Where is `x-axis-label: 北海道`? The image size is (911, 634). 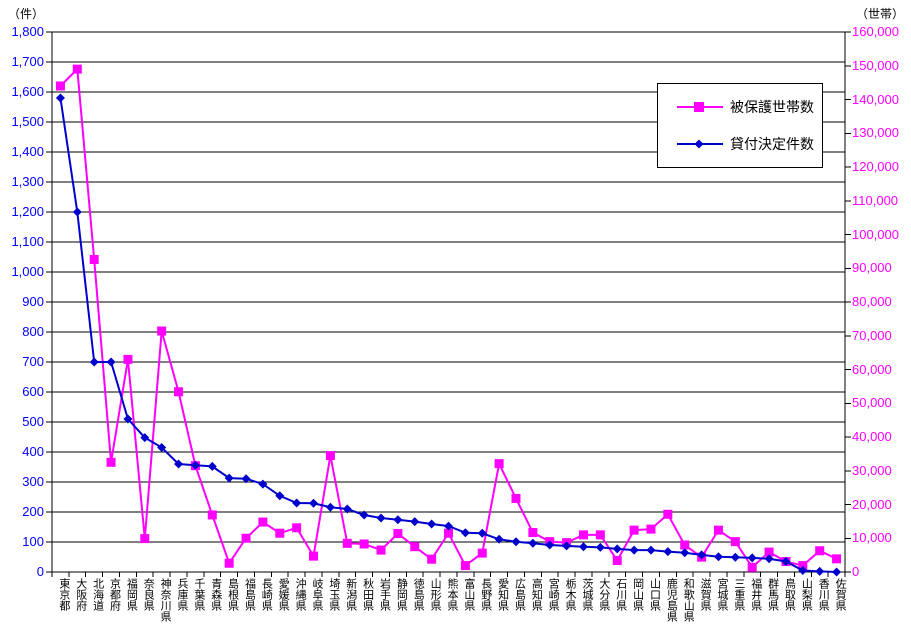
x-axis-label: 北海道 is located at coordinates (97, 594).